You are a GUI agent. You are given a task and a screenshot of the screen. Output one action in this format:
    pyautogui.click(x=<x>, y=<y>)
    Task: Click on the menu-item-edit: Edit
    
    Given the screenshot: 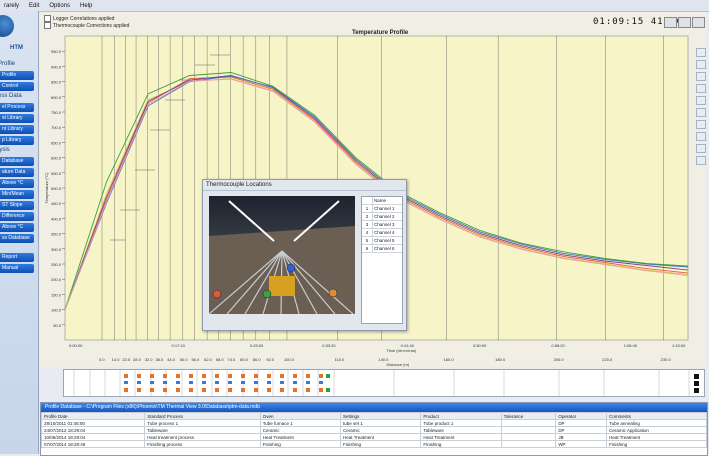 What is the action you would take?
    pyautogui.click(x=34, y=5)
    